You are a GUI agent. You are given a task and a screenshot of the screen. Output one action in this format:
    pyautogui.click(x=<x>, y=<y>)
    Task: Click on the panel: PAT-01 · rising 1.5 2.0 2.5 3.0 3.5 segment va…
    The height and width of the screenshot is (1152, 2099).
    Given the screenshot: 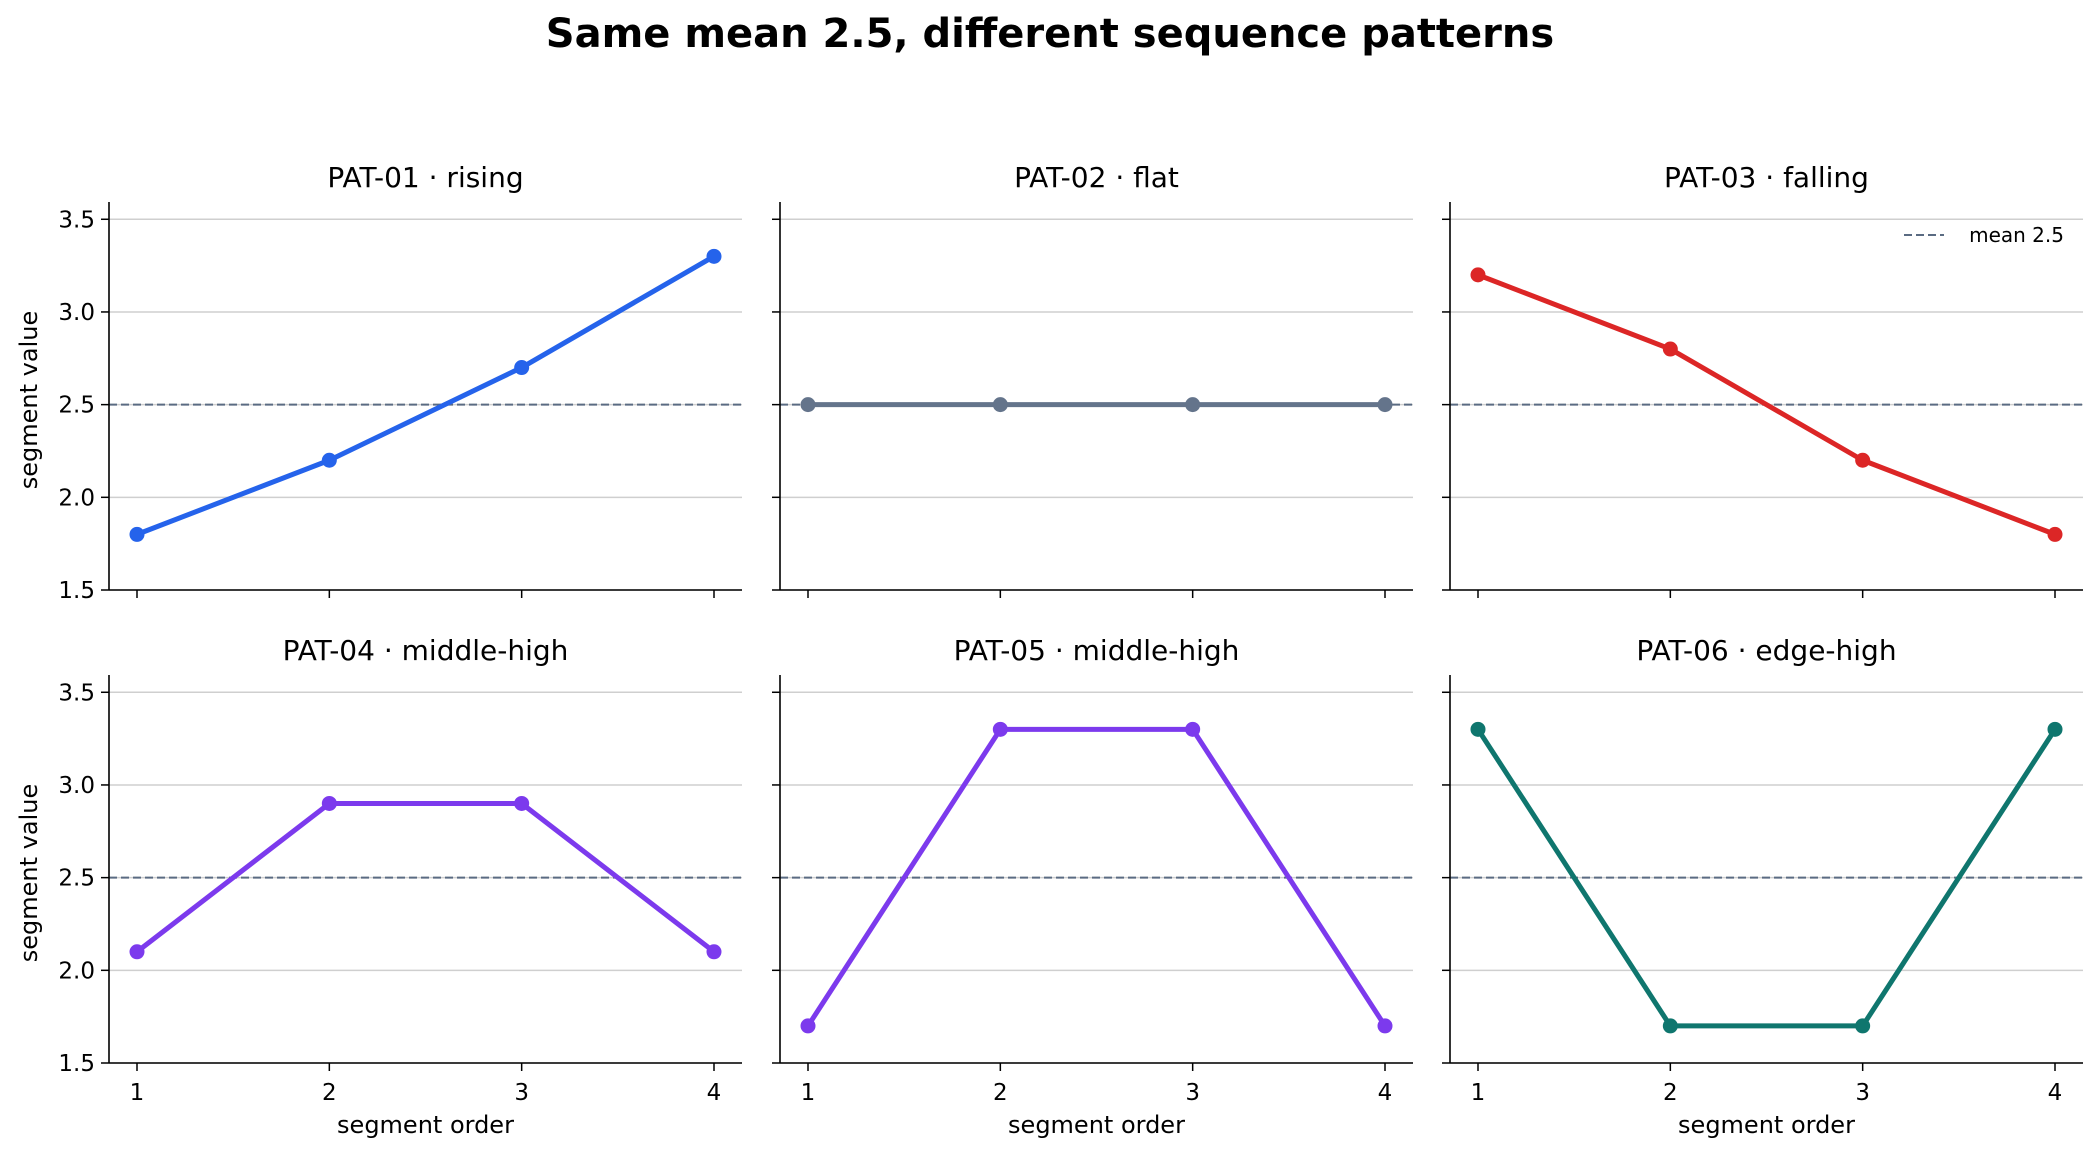 What is the action you would take?
    pyautogui.click(x=378, y=382)
    